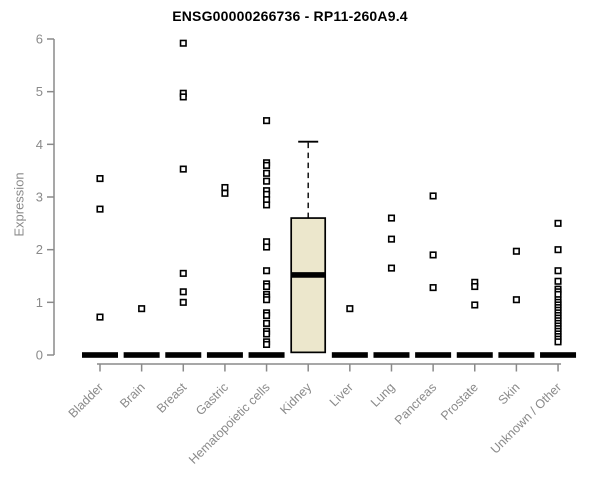 The image size is (600, 500). What do you see at coordinates (212, 399) in the screenshot?
I see `x-category-label: Gastric` at bounding box center [212, 399].